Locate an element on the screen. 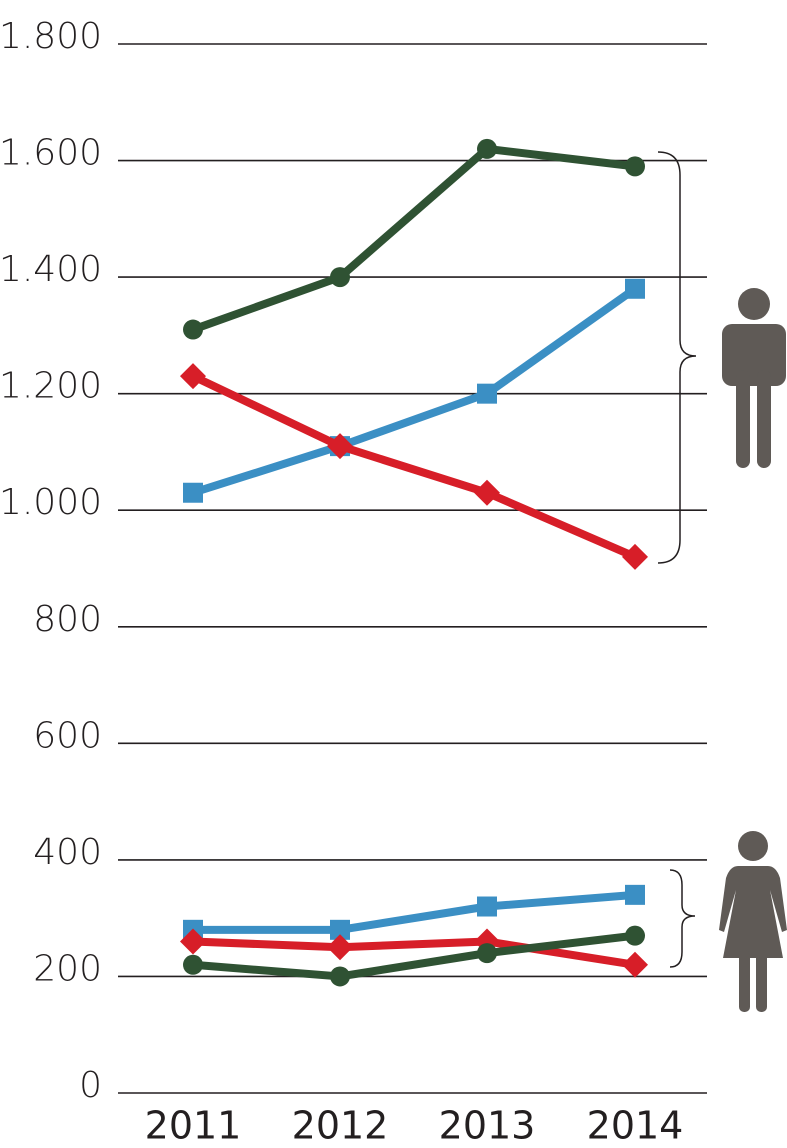 This screenshot has height=1148, width=787. x-tick-label: 2013 is located at coordinates (487, 1126).